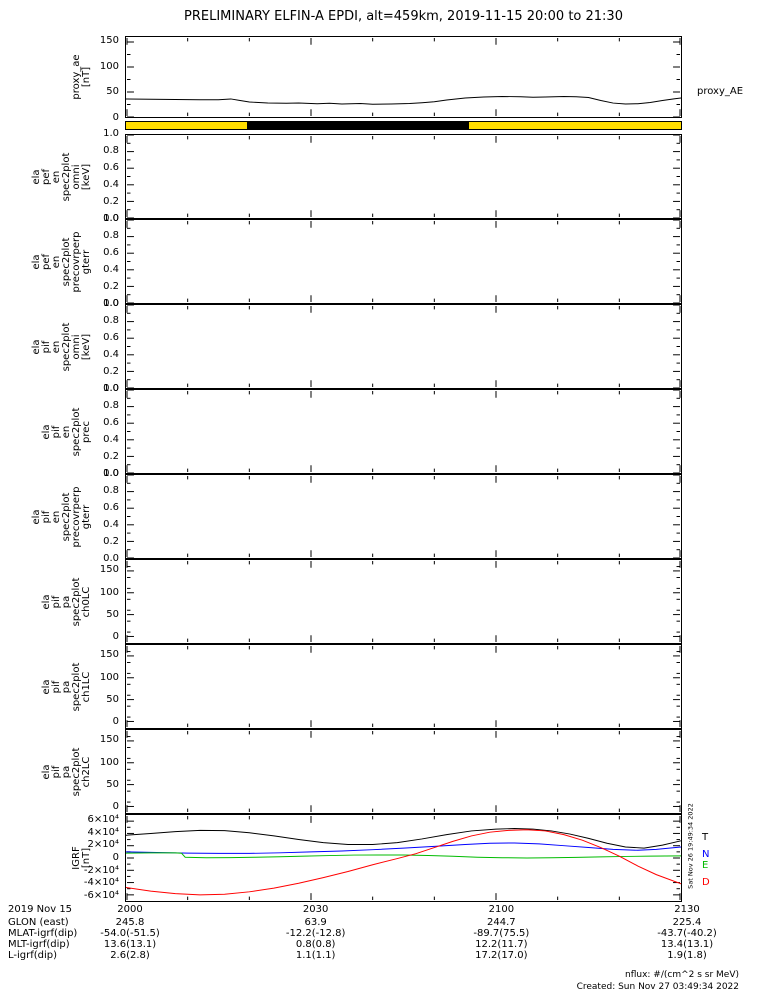 This screenshot has width=775, height=1000. What do you see at coordinates (109, 655) in the screenshot?
I see `ytick-label-ela-pif-pa-spec2plot-ch1LC: 150` at bounding box center [109, 655].